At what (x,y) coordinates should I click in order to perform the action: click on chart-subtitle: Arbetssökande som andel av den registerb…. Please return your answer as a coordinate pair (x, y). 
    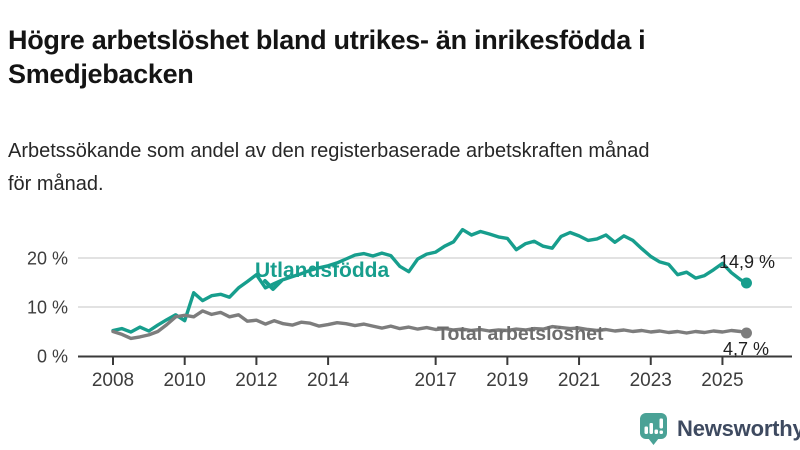
    Looking at the image, I should click on (400, 168).